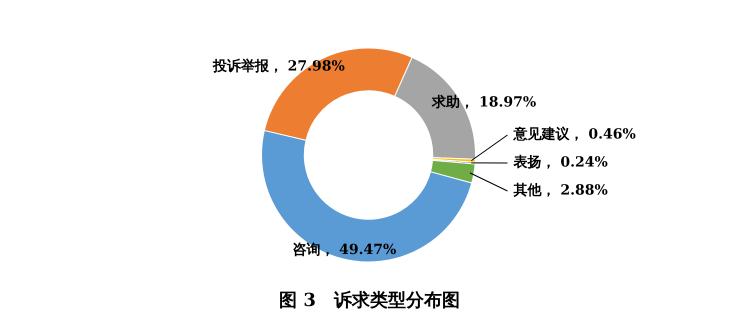  I want to click on text: 图 3 诉求类型分布图, so click(369, 300).